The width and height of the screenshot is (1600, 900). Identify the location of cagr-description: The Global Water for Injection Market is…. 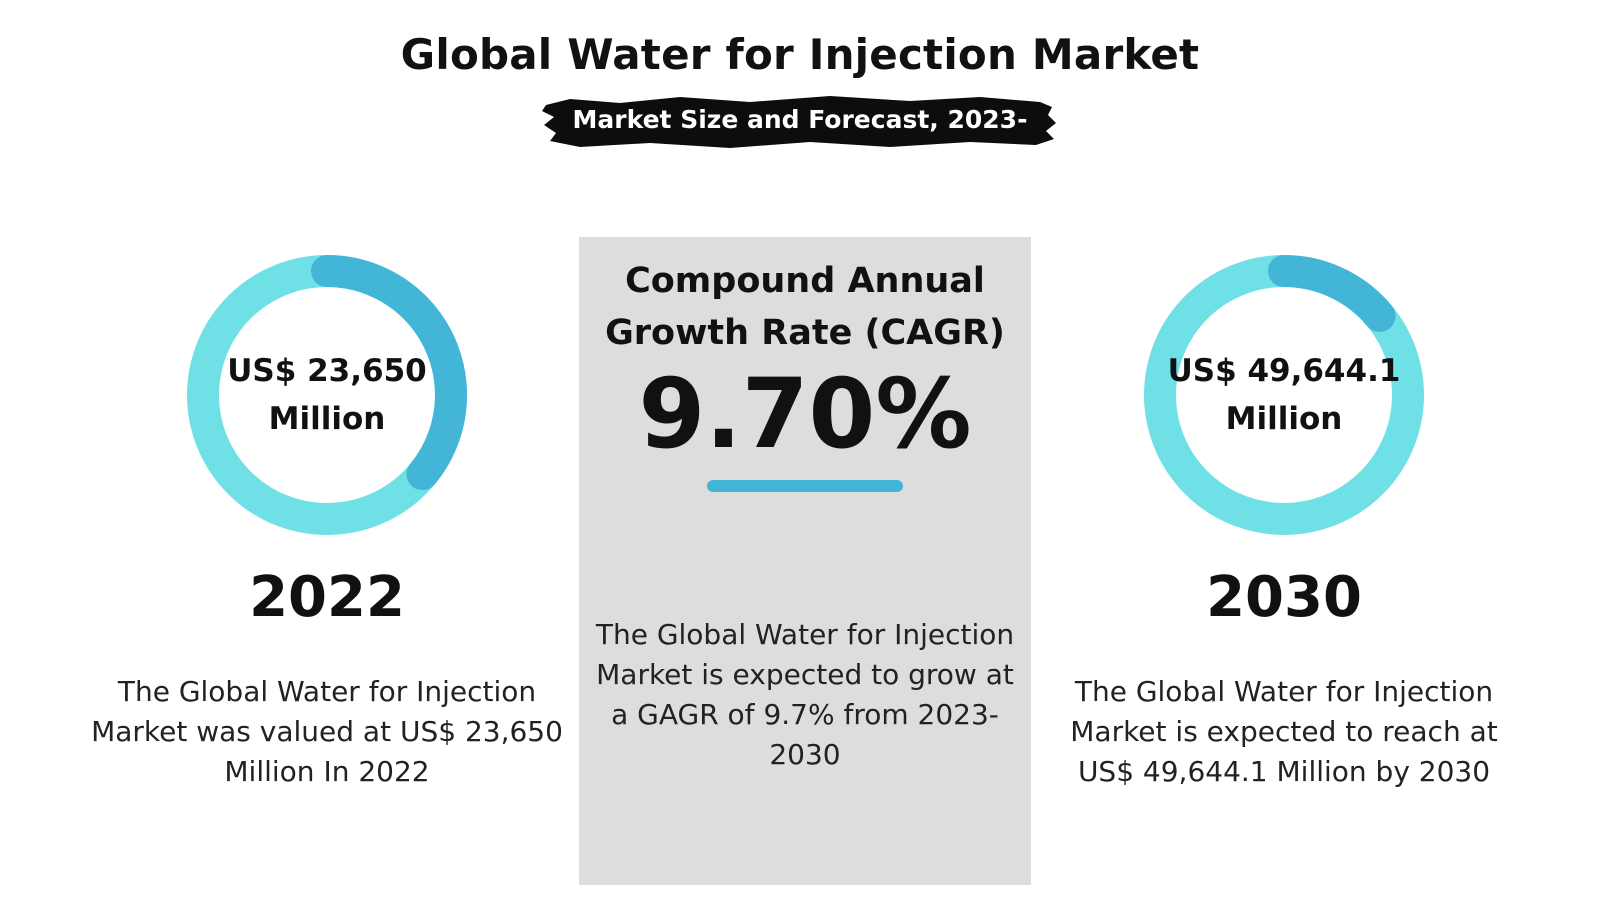
(805, 694).